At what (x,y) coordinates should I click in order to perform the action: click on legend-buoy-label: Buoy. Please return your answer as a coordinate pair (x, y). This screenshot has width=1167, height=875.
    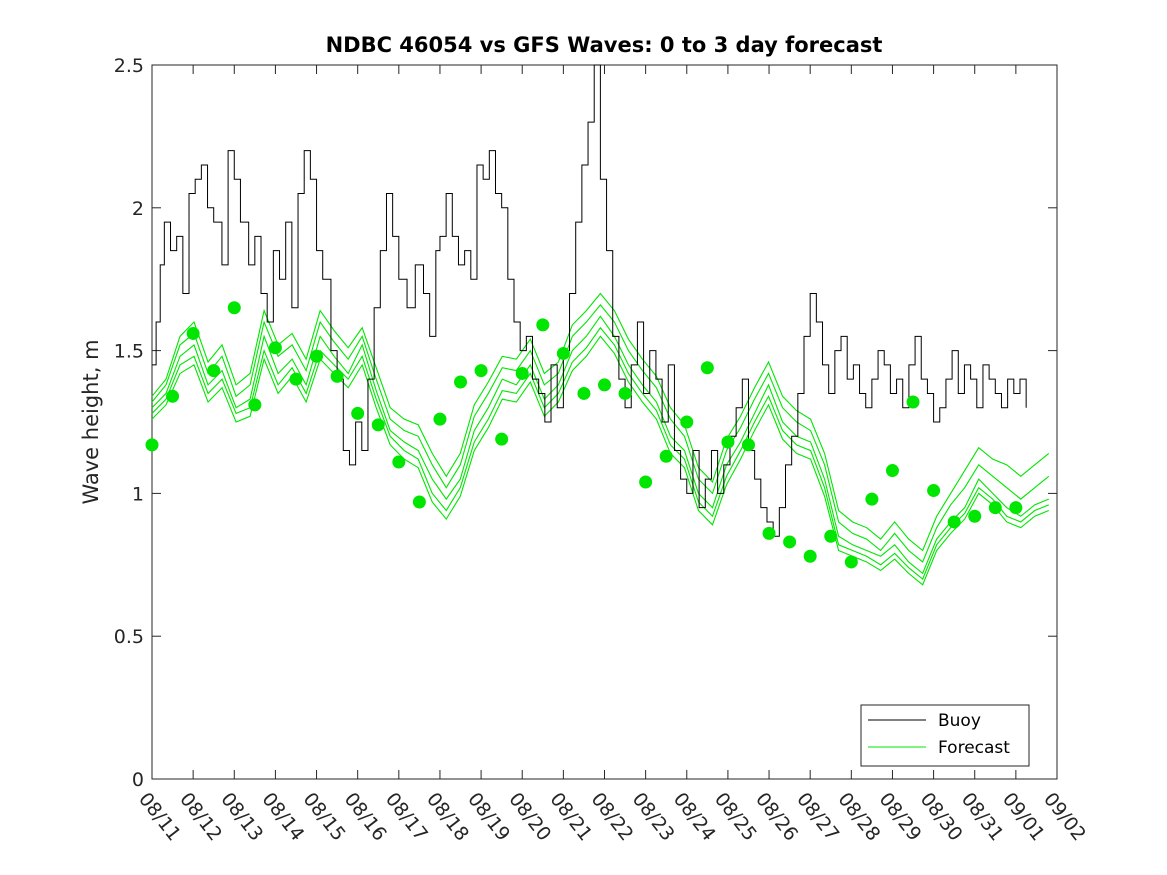
    Looking at the image, I should click on (959, 721).